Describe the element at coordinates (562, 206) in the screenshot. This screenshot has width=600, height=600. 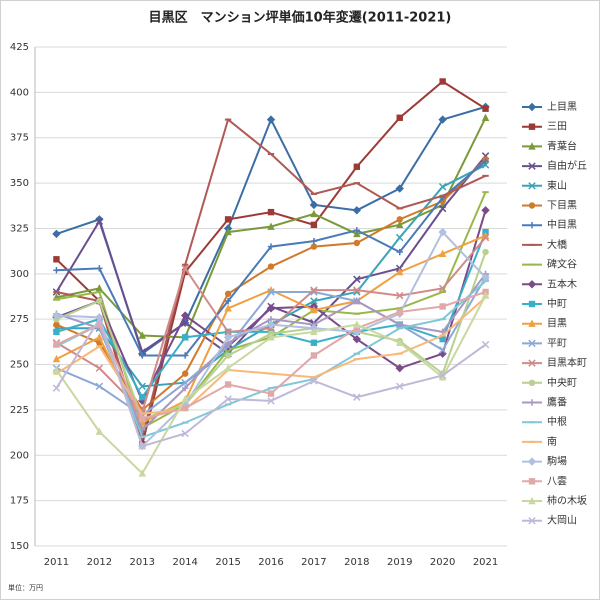
I see `legend-label: 下目黒` at that location.